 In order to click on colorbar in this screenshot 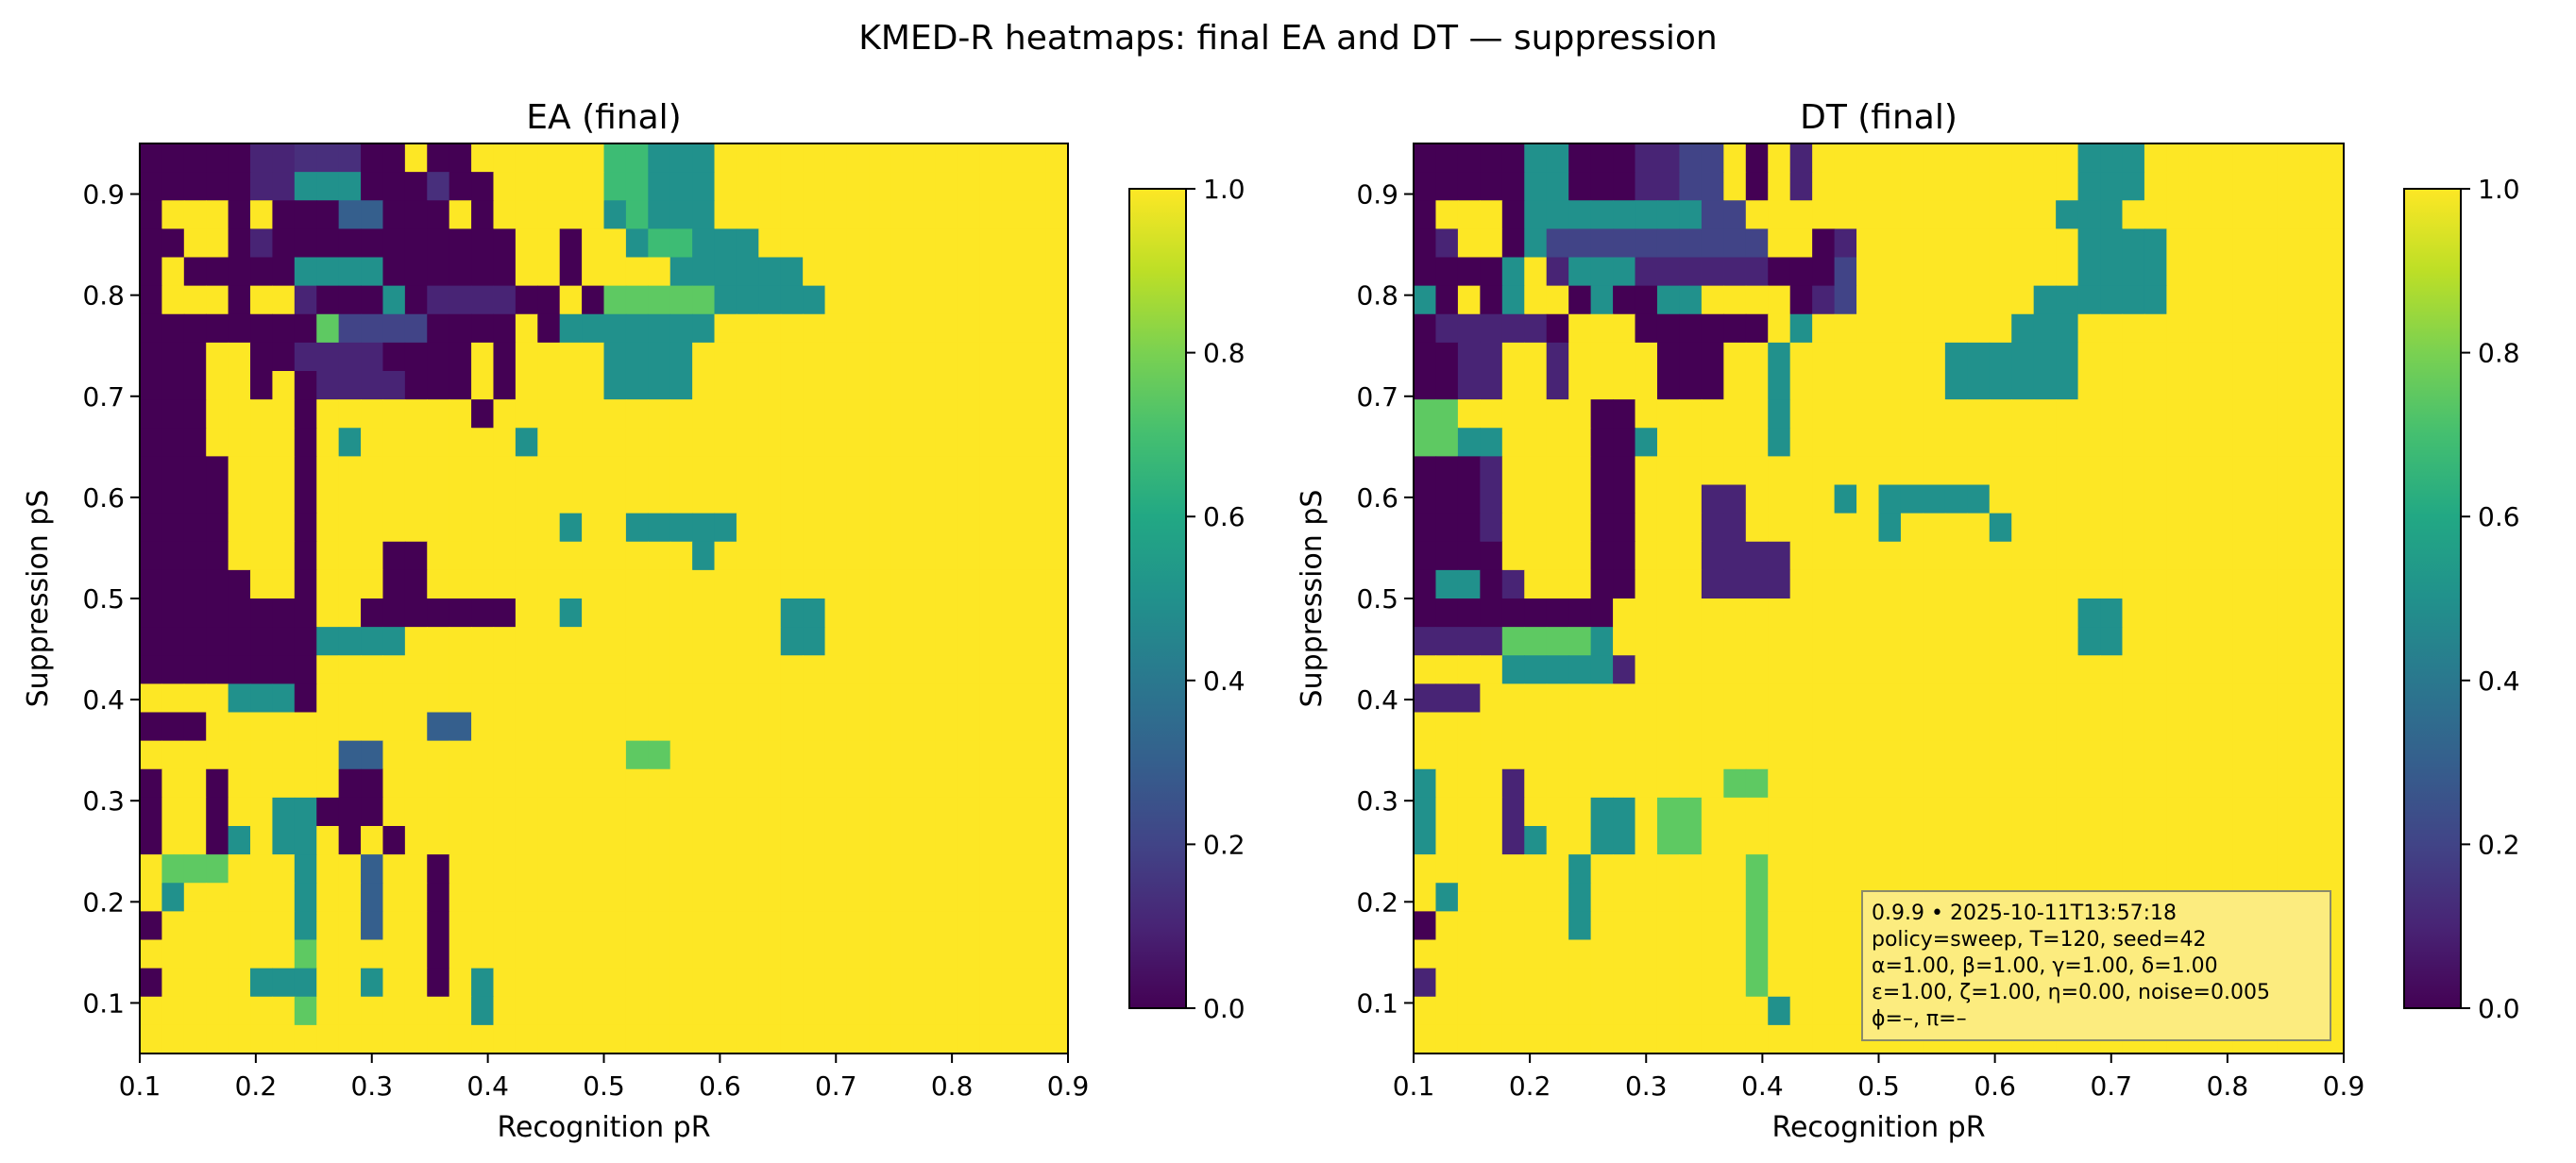, I will do `click(1157, 598)`.